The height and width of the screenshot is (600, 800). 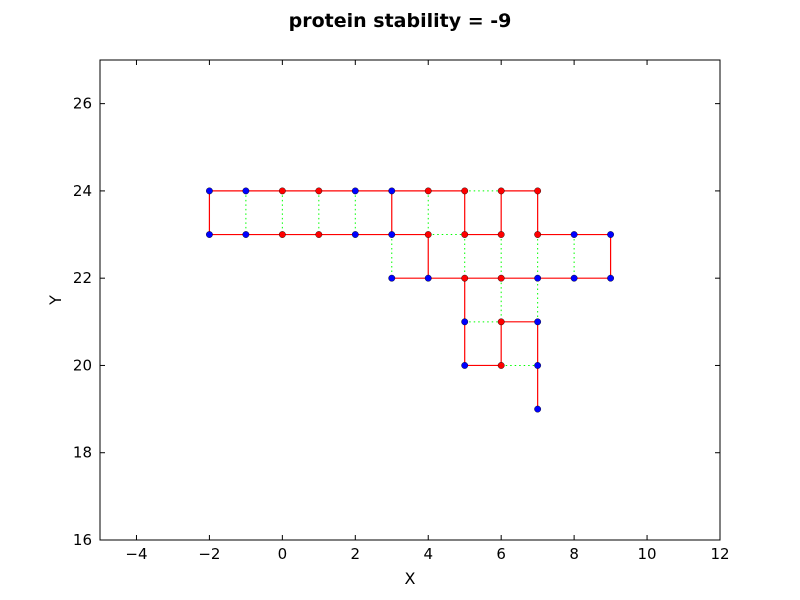 What do you see at coordinates (209, 554) in the screenshot?
I see `x-tick-label: −2` at bounding box center [209, 554].